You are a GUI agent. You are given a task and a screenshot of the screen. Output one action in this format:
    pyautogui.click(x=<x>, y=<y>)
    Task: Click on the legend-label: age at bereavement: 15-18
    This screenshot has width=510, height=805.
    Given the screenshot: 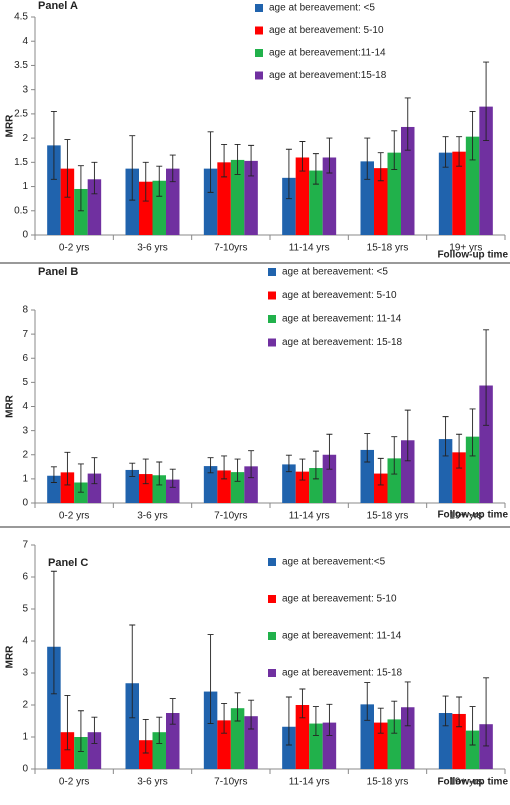 What is the action you would take?
    pyautogui.click(x=342, y=342)
    